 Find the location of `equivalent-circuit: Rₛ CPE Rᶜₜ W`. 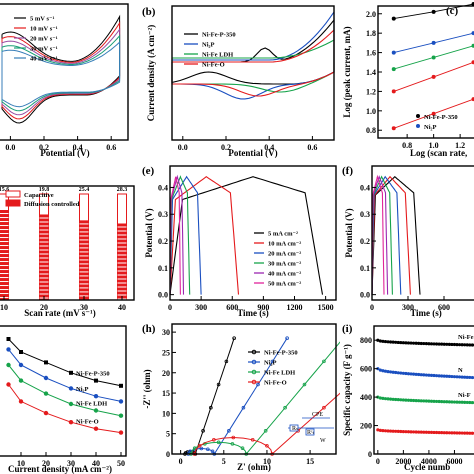

equivalent-circuit: Rₛ CPE Rᶜₜ W is located at coordinates (311, 428).